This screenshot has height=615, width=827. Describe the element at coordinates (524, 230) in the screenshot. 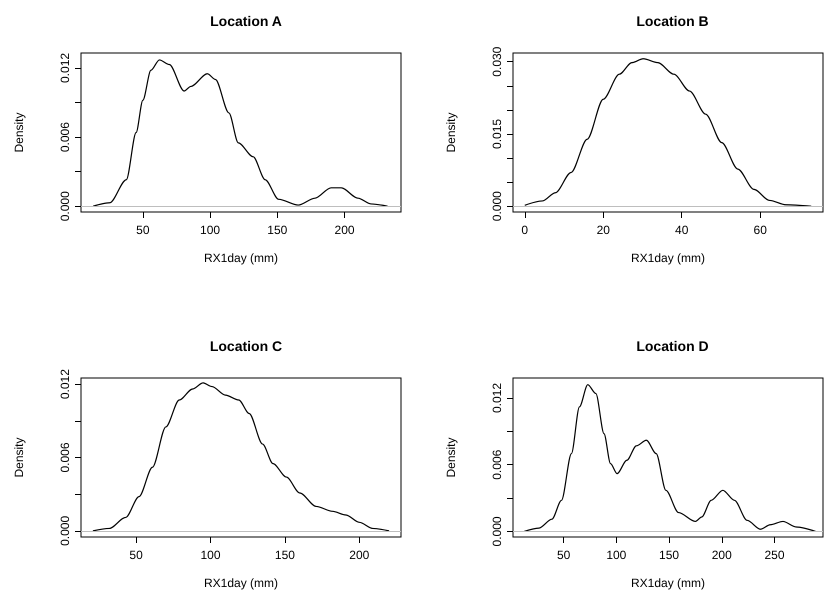

I see `x-tick-label: 0` at that location.